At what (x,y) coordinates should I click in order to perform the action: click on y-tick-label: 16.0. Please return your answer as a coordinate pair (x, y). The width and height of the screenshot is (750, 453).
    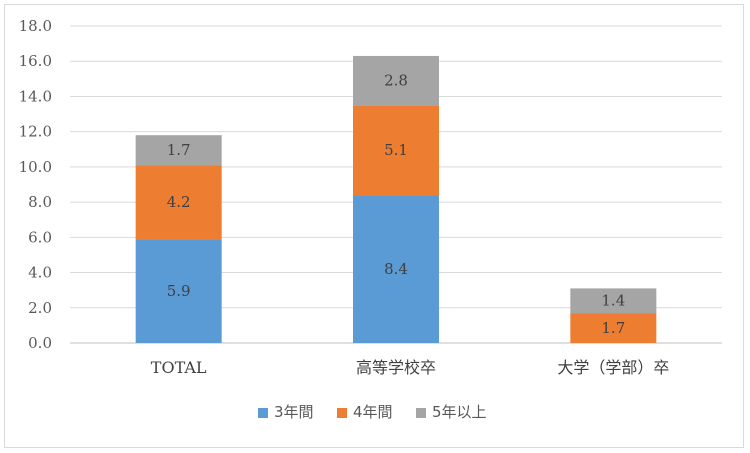
    Looking at the image, I should click on (35, 61).